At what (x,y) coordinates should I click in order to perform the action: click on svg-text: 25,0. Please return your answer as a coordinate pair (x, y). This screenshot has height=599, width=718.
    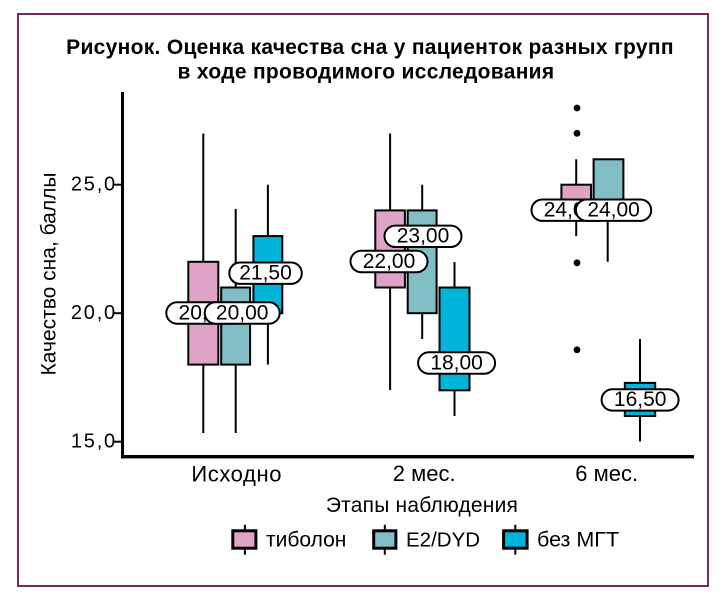
    Looking at the image, I should click on (94, 184).